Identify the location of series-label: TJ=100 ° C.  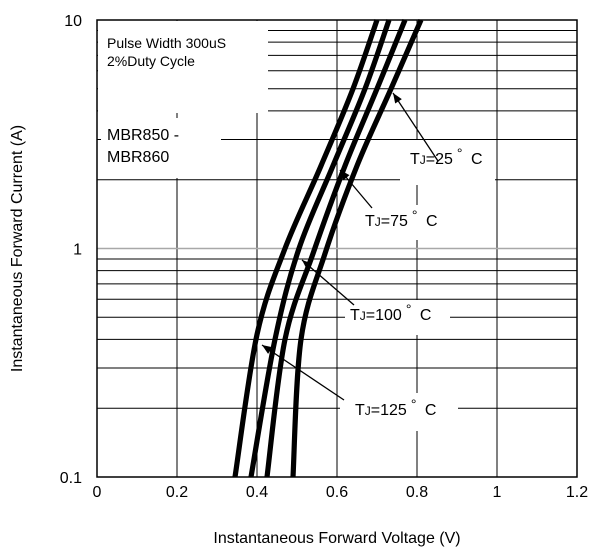
(390, 312).